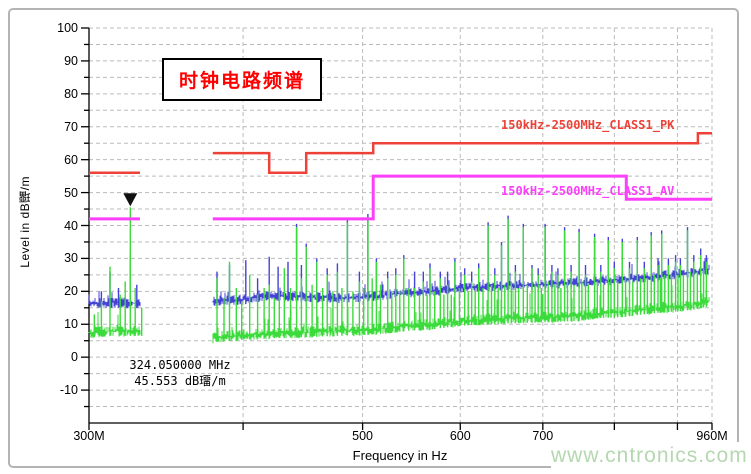 This screenshot has width=751, height=474. Describe the element at coordinates (89, 436) in the screenshot. I see `x-tick-label: 300M` at that location.